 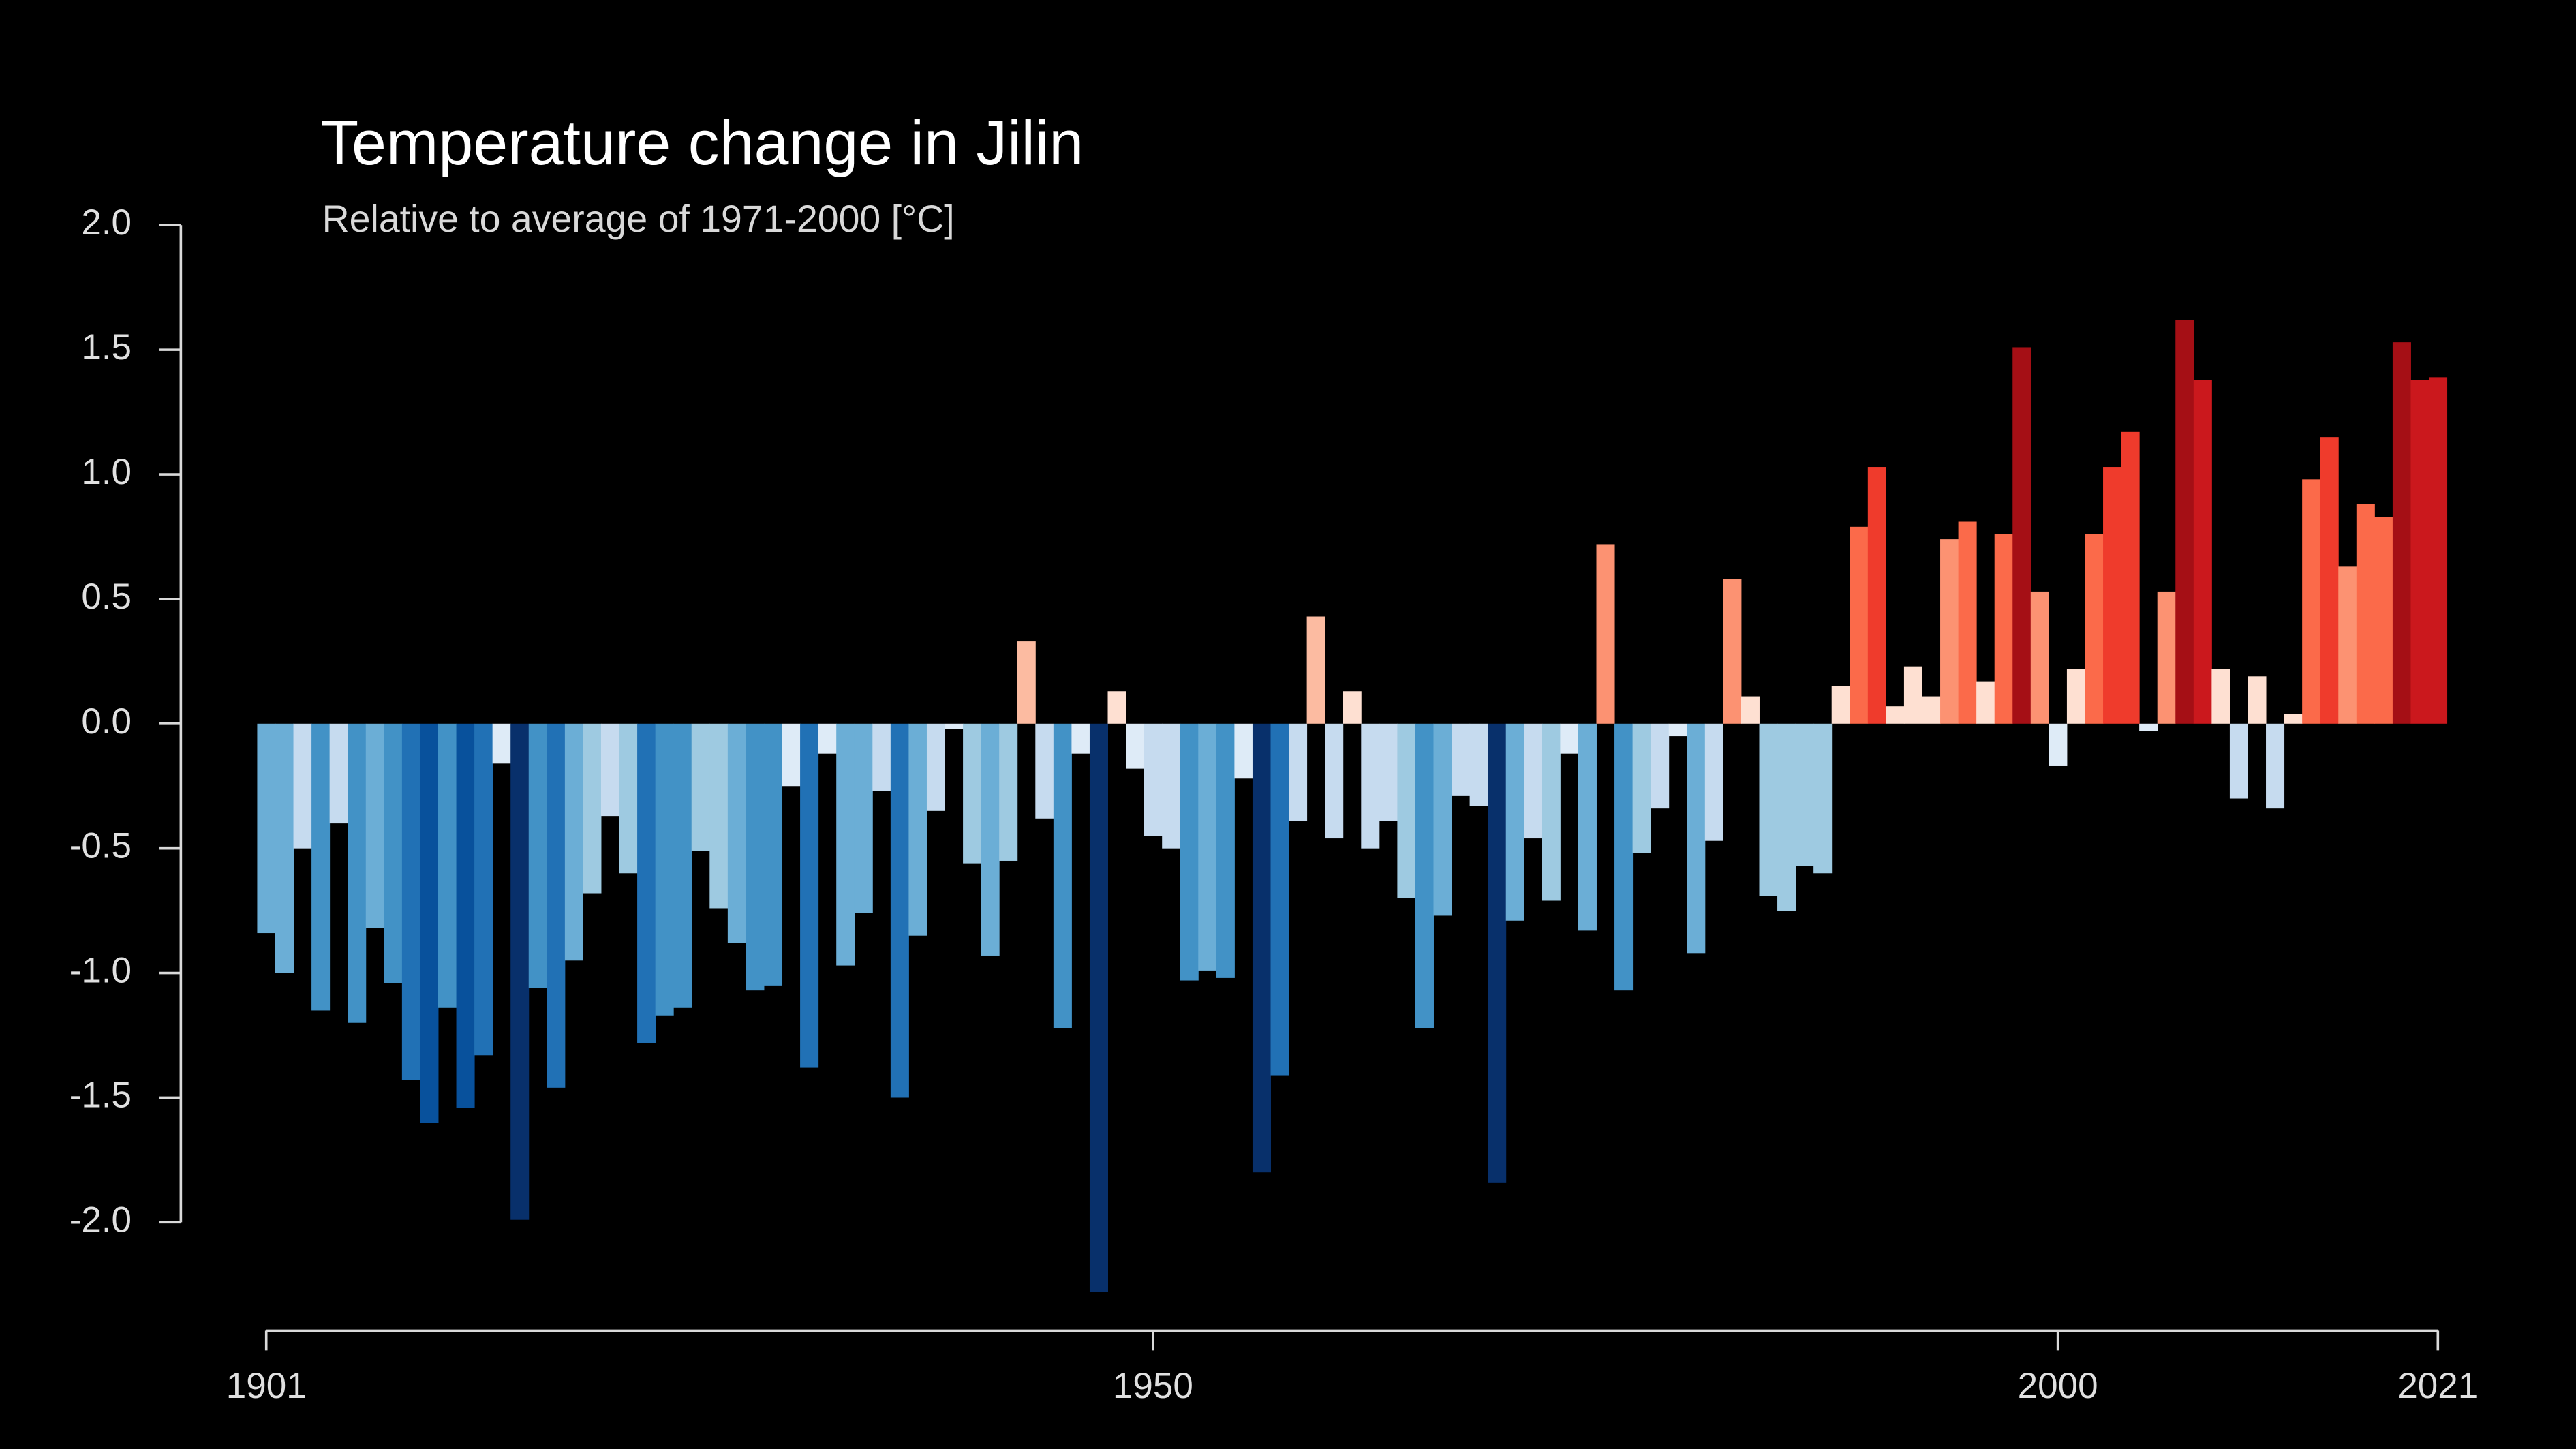 What do you see at coordinates (101, 846) in the screenshot?
I see `y-tick-label: -0.5` at bounding box center [101, 846].